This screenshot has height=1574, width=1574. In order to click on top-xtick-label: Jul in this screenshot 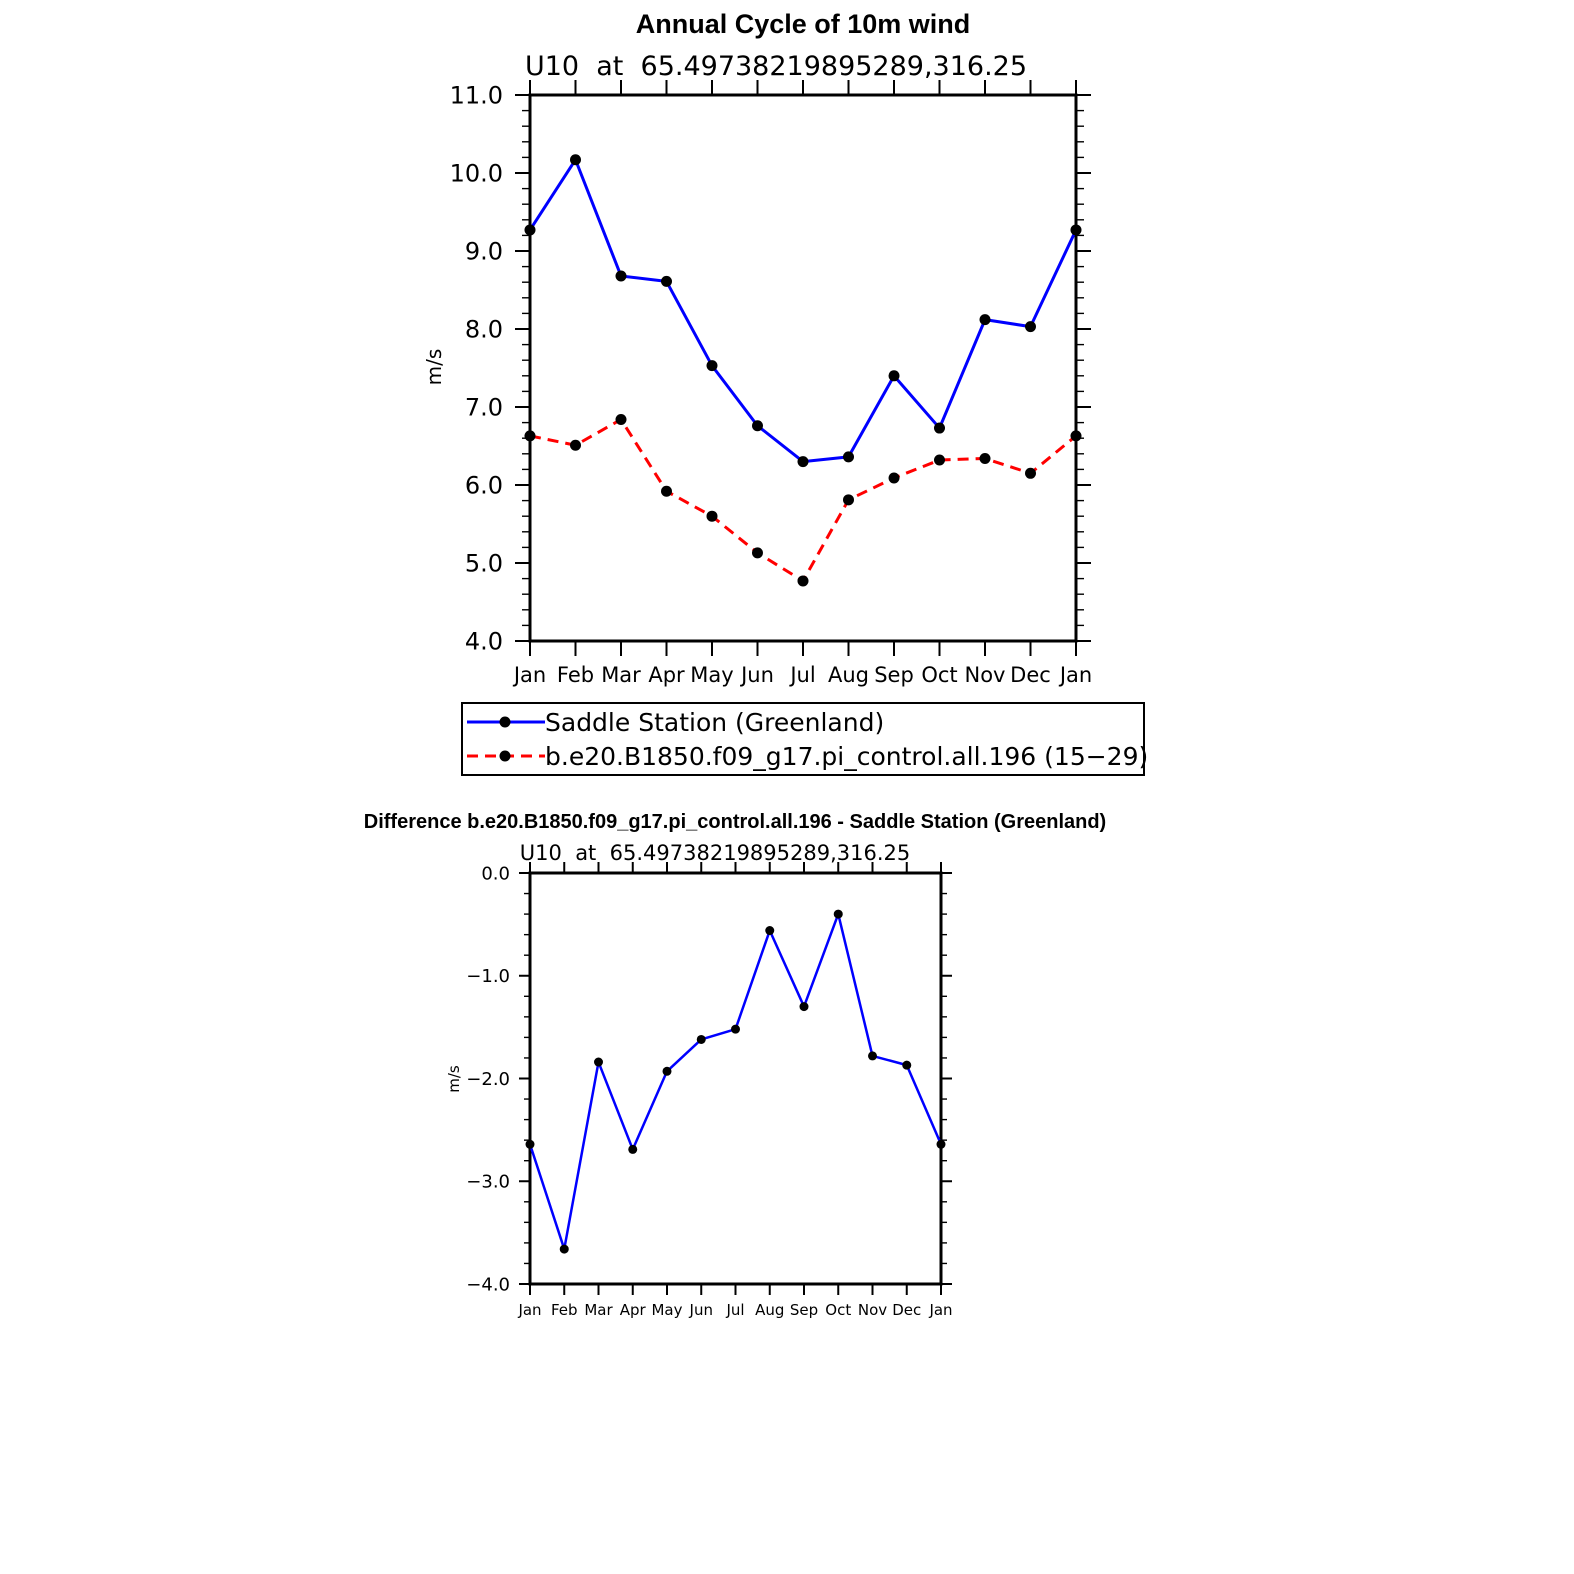, I will do `click(801, 675)`.